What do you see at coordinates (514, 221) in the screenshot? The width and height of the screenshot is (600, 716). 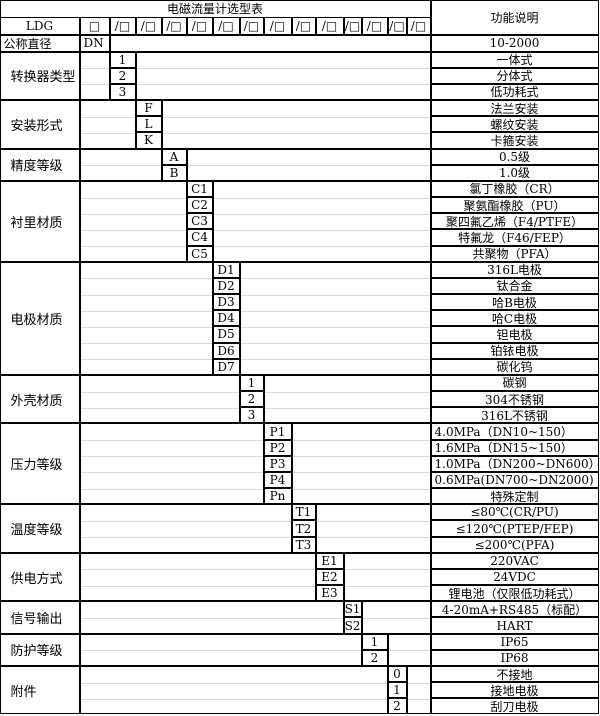 I see `option-desc: 聚四氟乙烯（F4/PTFE）` at bounding box center [514, 221].